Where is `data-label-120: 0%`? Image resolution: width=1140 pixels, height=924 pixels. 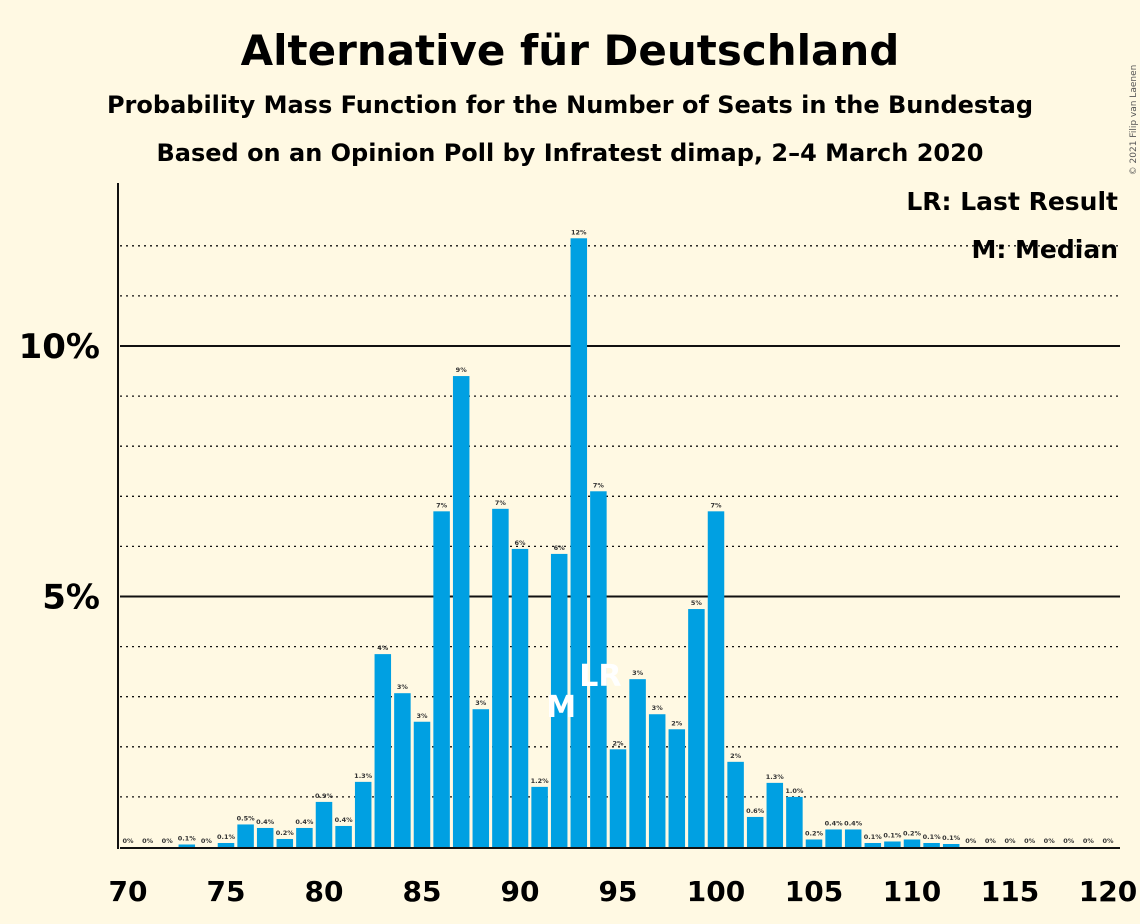 data-label-120: 0% is located at coordinates (1108, 841).